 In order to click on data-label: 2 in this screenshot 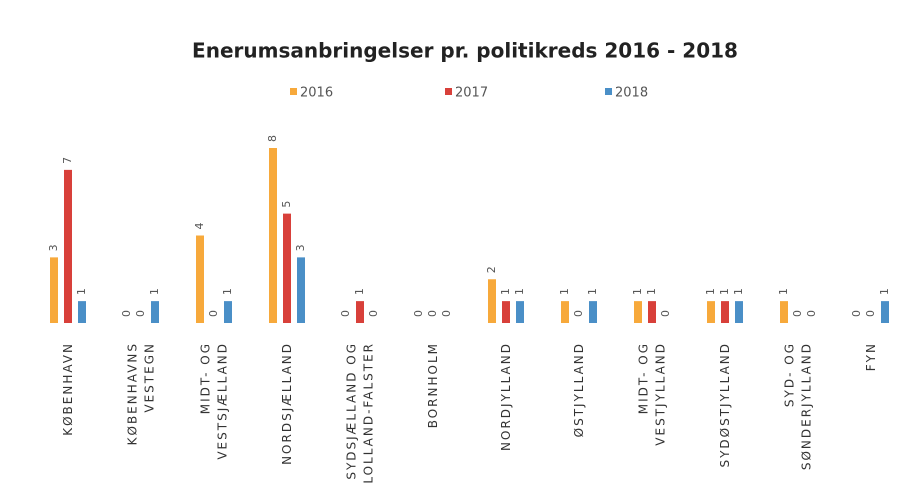, I will do `click(491, 269)`.